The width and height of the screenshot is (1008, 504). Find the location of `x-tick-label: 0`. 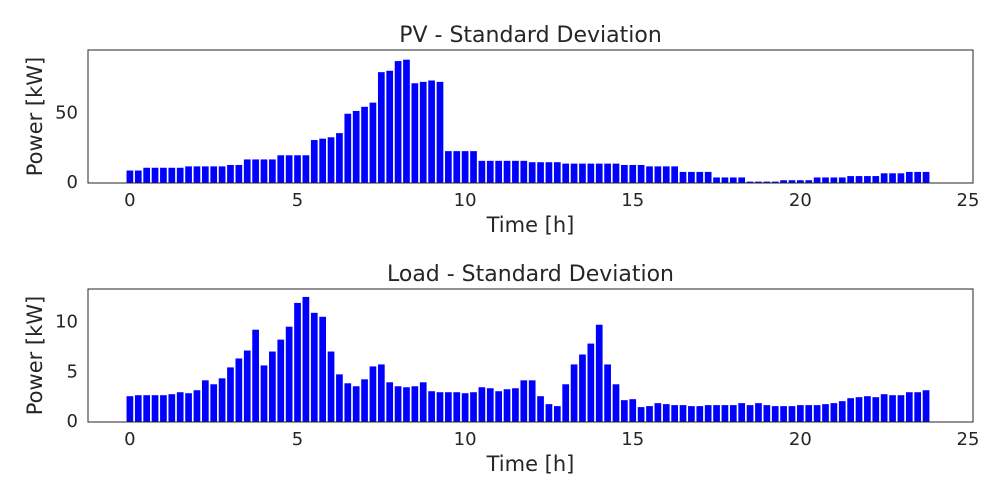

x-tick-label: 0 is located at coordinates (129, 439).